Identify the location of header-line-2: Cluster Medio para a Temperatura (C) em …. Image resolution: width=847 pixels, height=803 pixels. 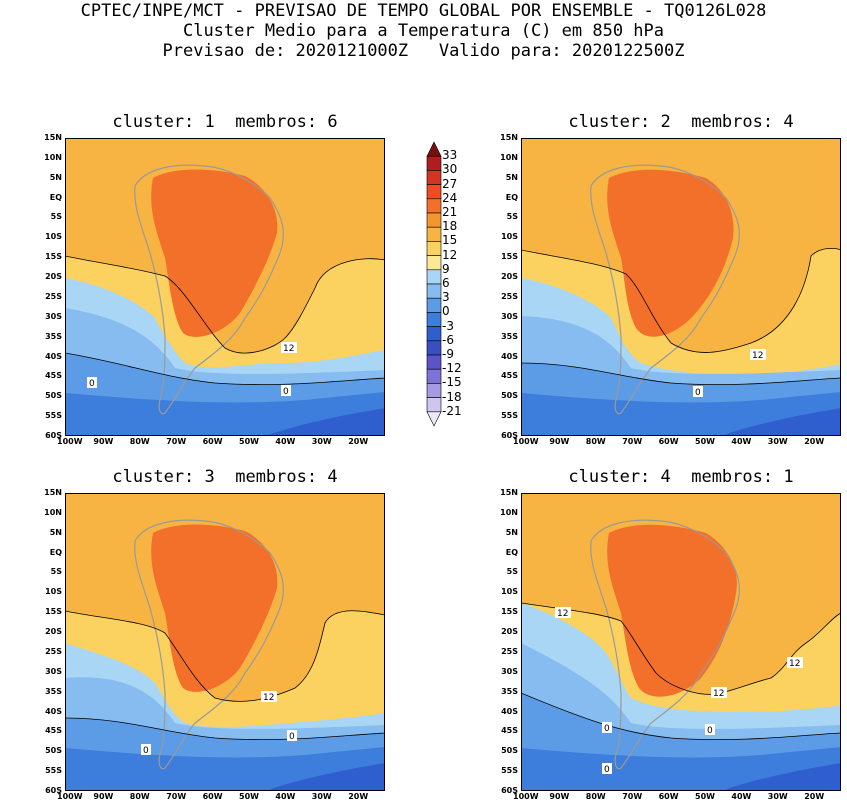
(423, 31).